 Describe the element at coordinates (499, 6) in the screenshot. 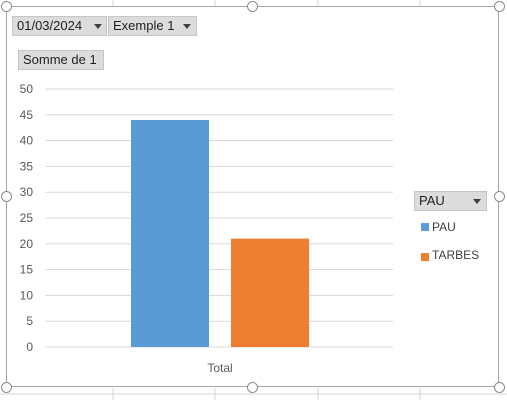

I see `resize-handle-top-right` at that location.